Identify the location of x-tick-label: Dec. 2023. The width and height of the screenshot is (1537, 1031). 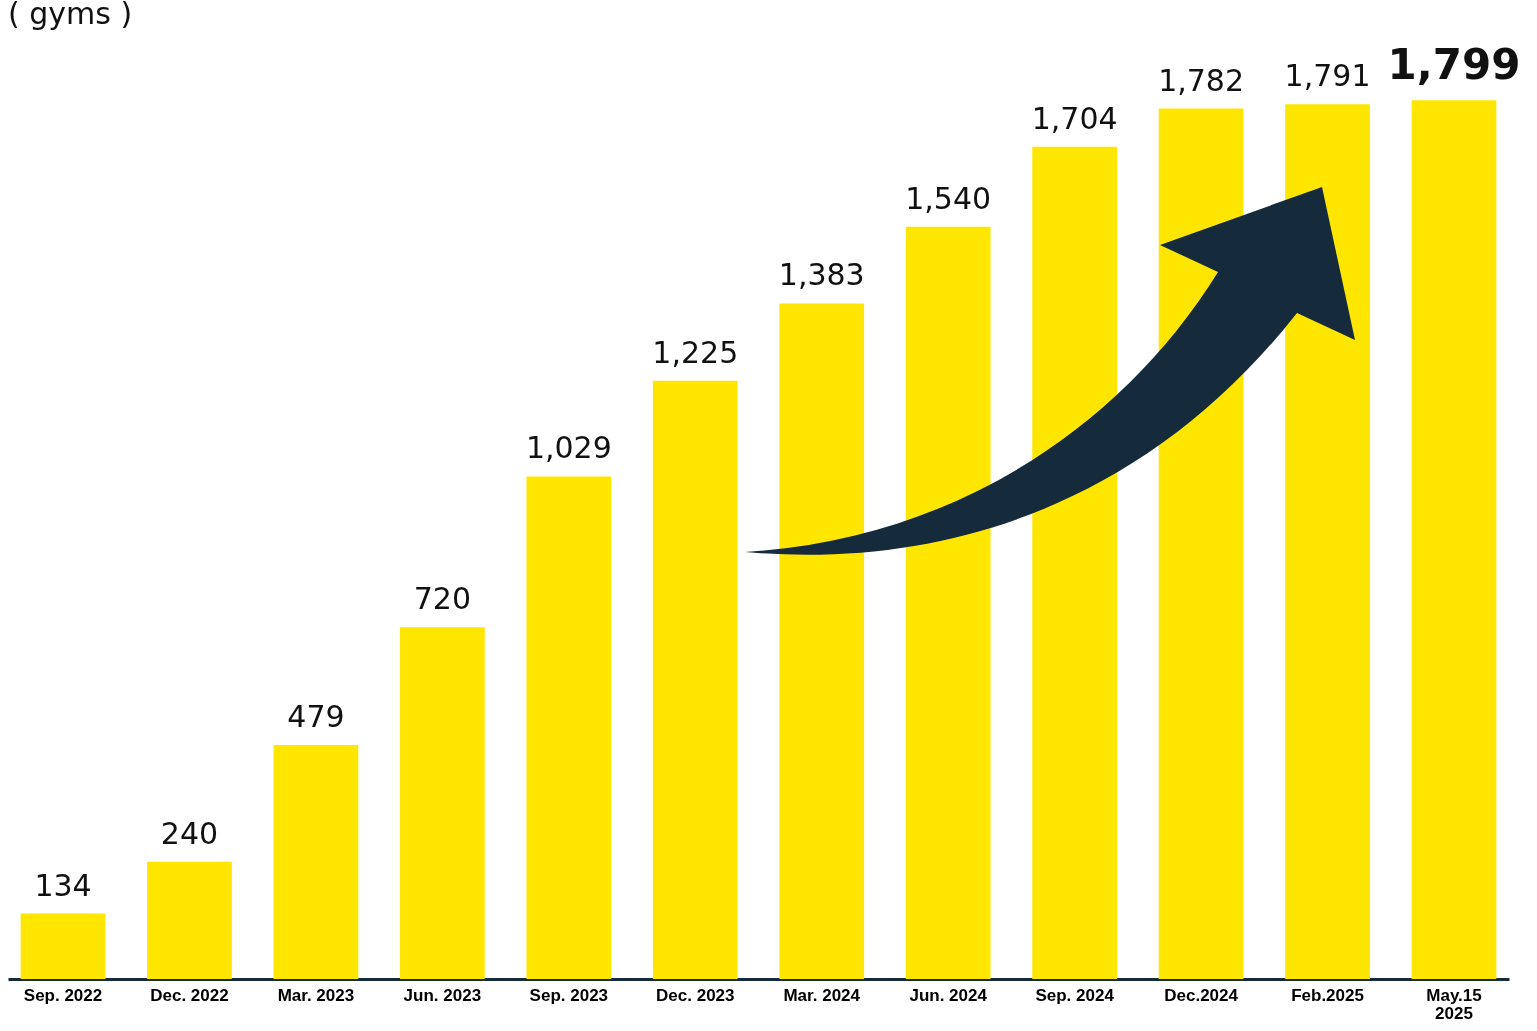
(695, 995).